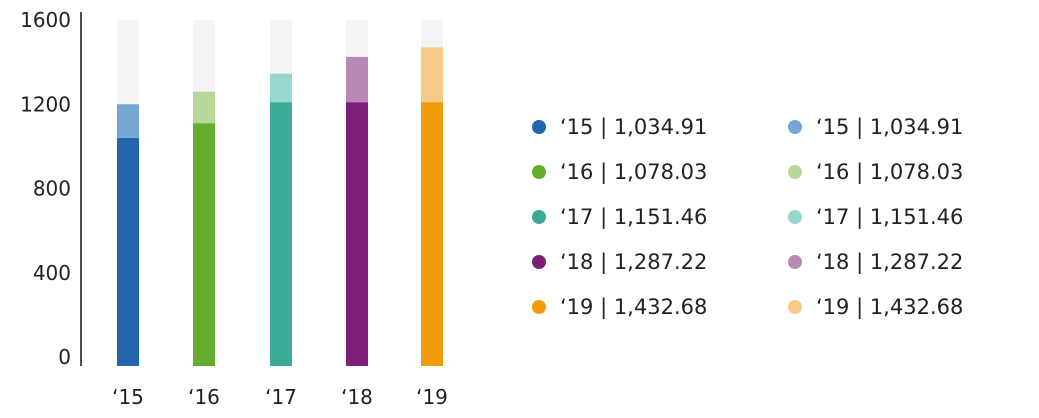 The width and height of the screenshot is (1039, 418). What do you see at coordinates (52, 189) in the screenshot?
I see `y-tick-label: 800` at bounding box center [52, 189].